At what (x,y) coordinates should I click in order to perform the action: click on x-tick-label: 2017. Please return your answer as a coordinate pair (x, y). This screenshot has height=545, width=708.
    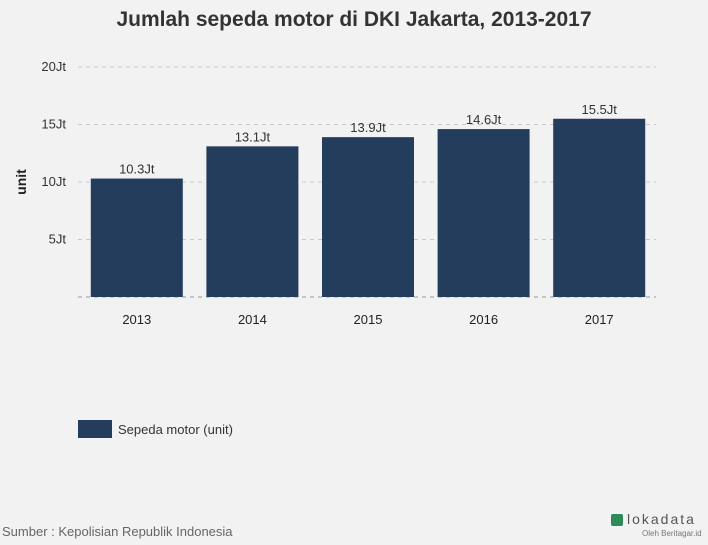
    Looking at the image, I should click on (599, 319).